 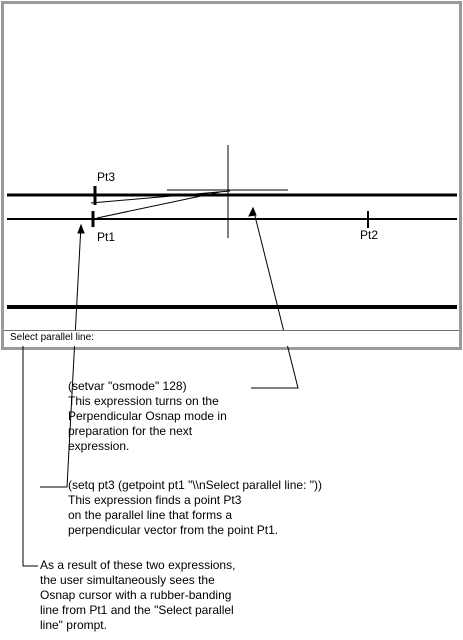 What do you see at coordinates (137, 610) in the screenshot?
I see `annotation-line: line from Pt1 and the "Select parallel` at bounding box center [137, 610].